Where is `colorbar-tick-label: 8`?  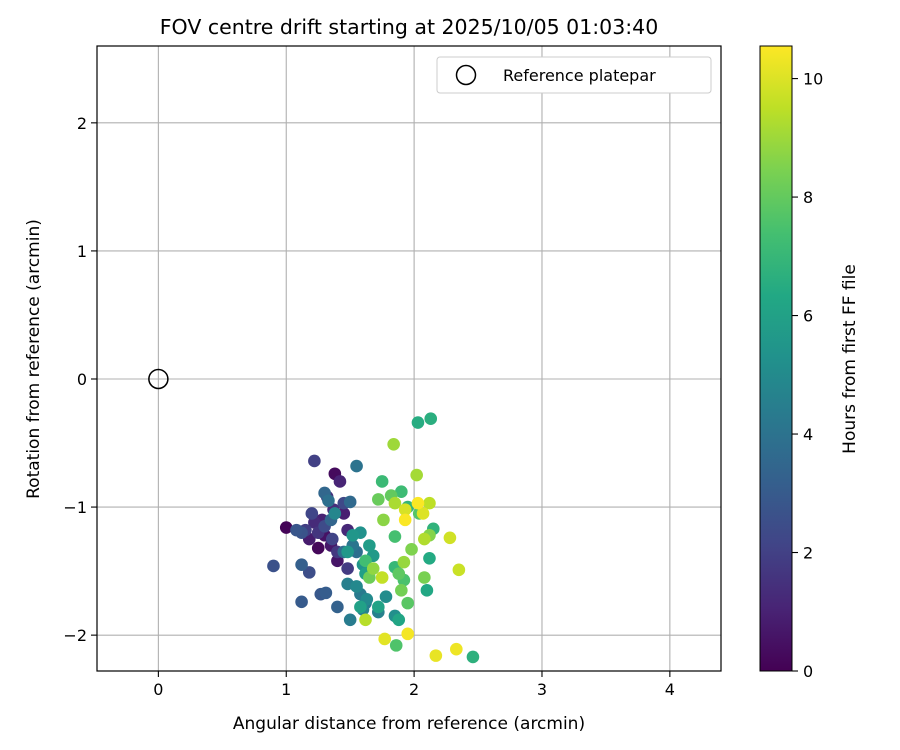
colorbar-tick-label: 8 is located at coordinates (808, 197).